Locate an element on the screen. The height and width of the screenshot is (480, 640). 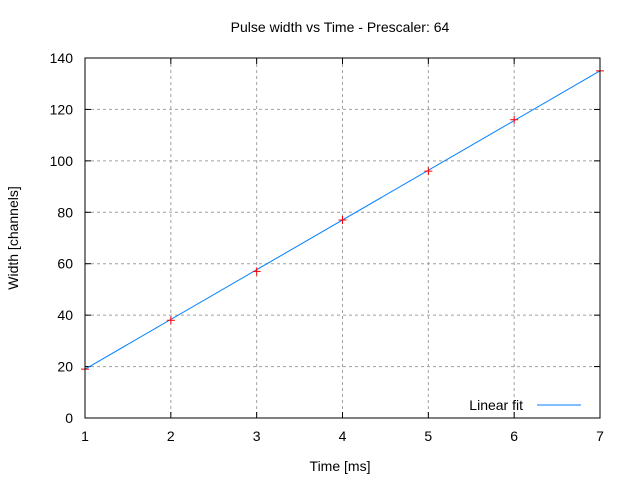
x-tick-label: 3 is located at coordinates (257, 436).